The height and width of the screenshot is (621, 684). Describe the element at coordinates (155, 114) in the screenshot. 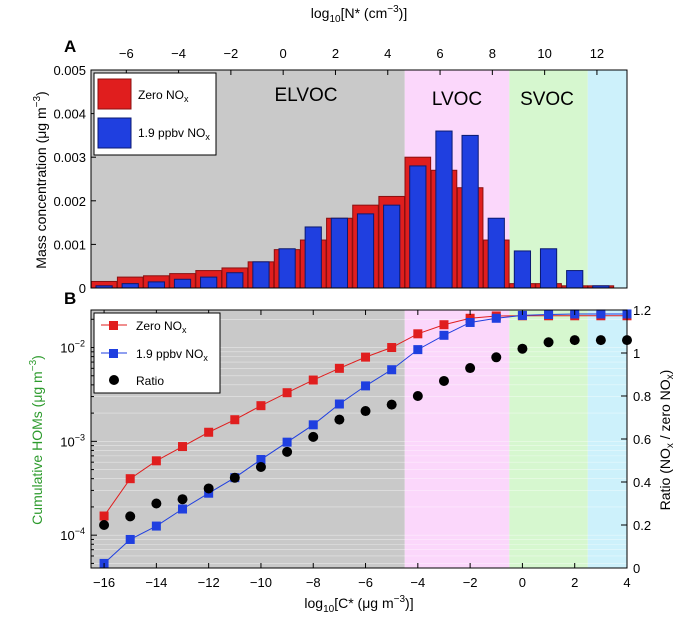

I see `panel-a-legend: Zero NOx 1.9 ppbv NOx` at that location.